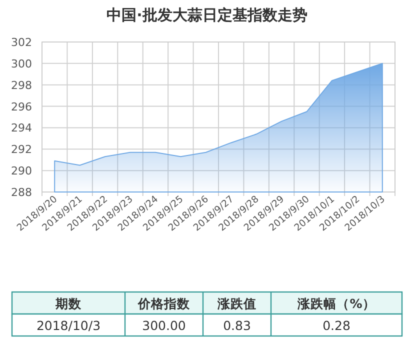  I want to click on y-tick-label: 292, so click(21, 149).